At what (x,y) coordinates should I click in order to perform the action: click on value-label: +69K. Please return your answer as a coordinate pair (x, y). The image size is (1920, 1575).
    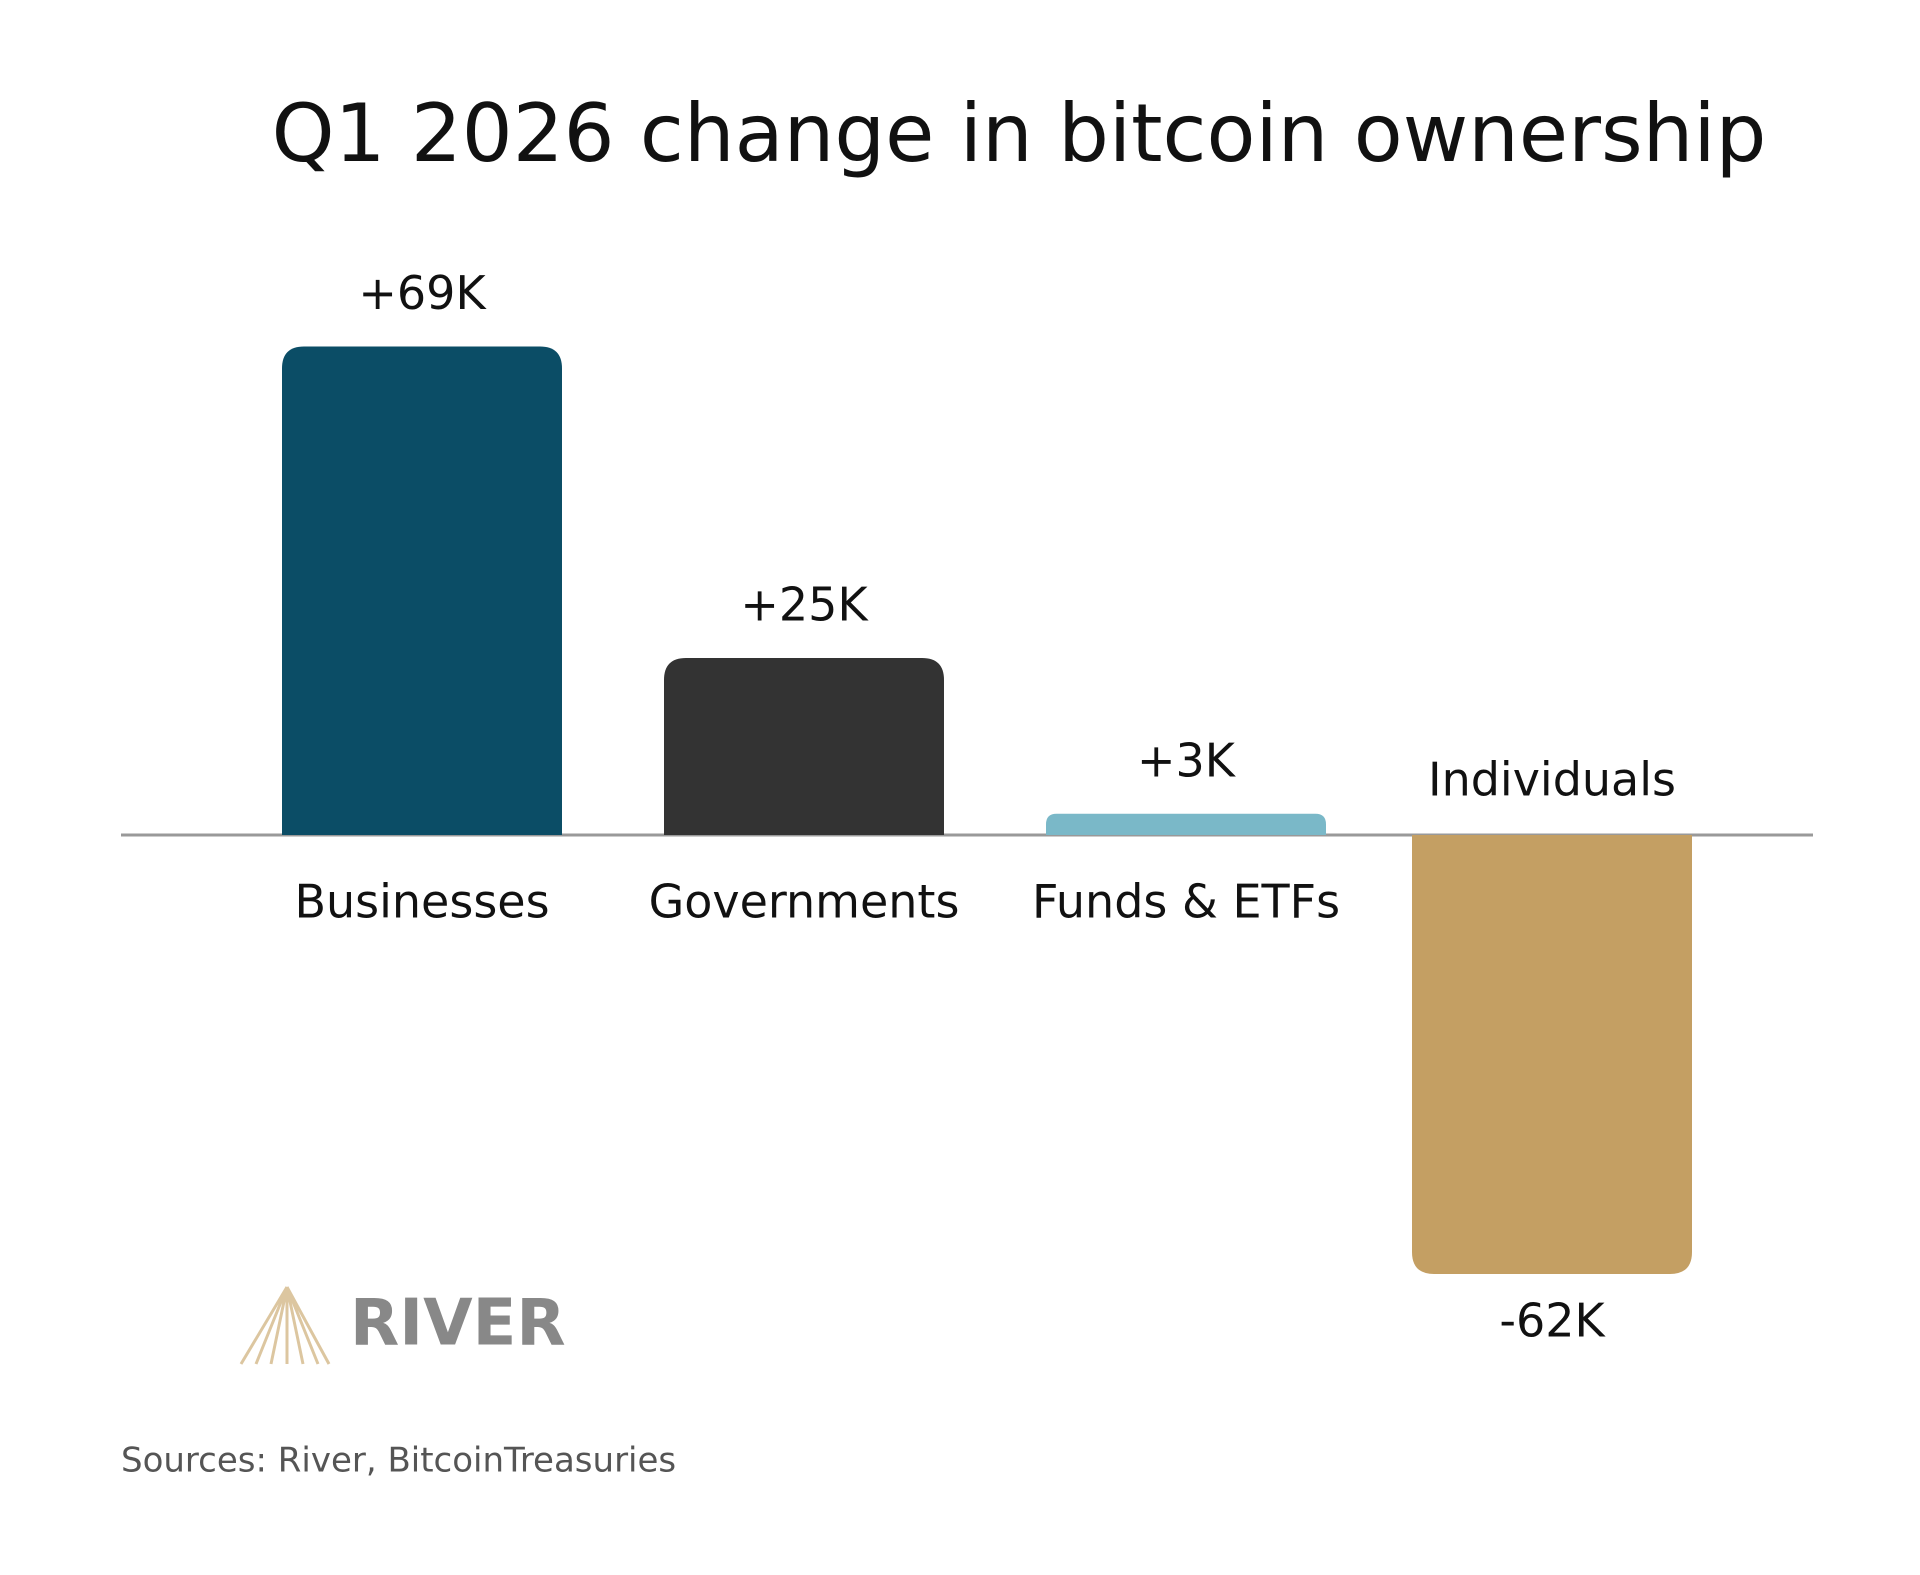
    Looking at the image, I should click on (422, 293).